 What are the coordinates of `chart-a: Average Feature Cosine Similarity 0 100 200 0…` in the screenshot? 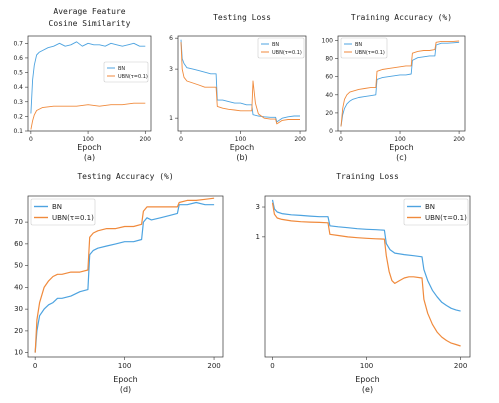 It's located at (82, 84).